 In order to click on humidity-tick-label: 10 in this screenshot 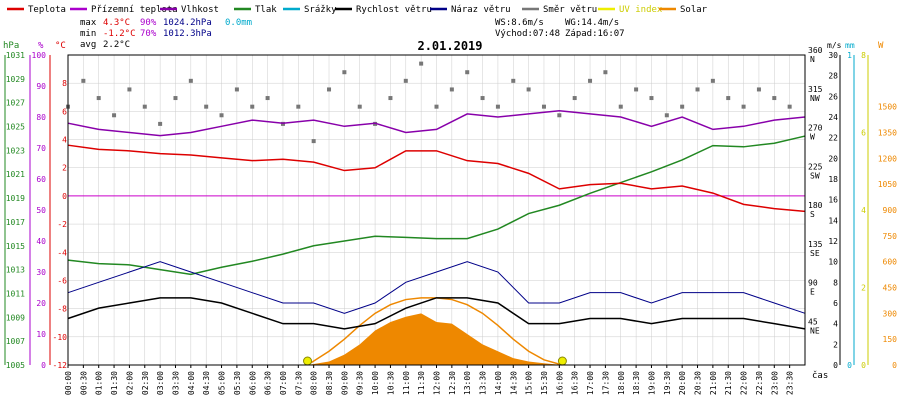, I will do `click(41, 334)`.